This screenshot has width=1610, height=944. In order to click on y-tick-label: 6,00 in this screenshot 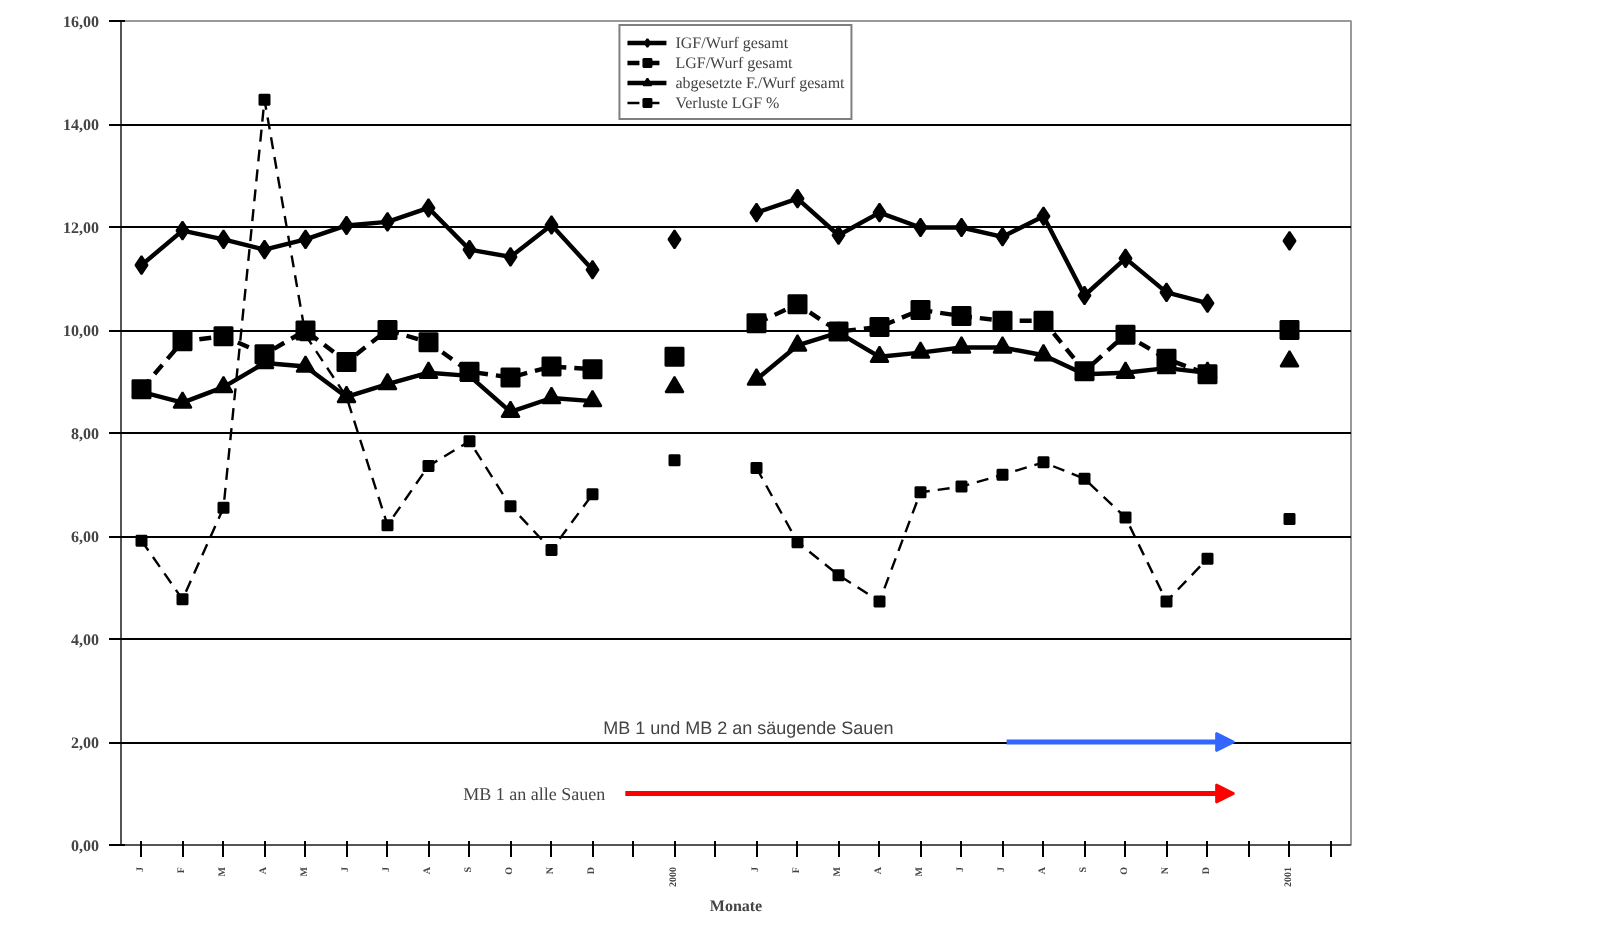, I will do `click(85, 537)`.